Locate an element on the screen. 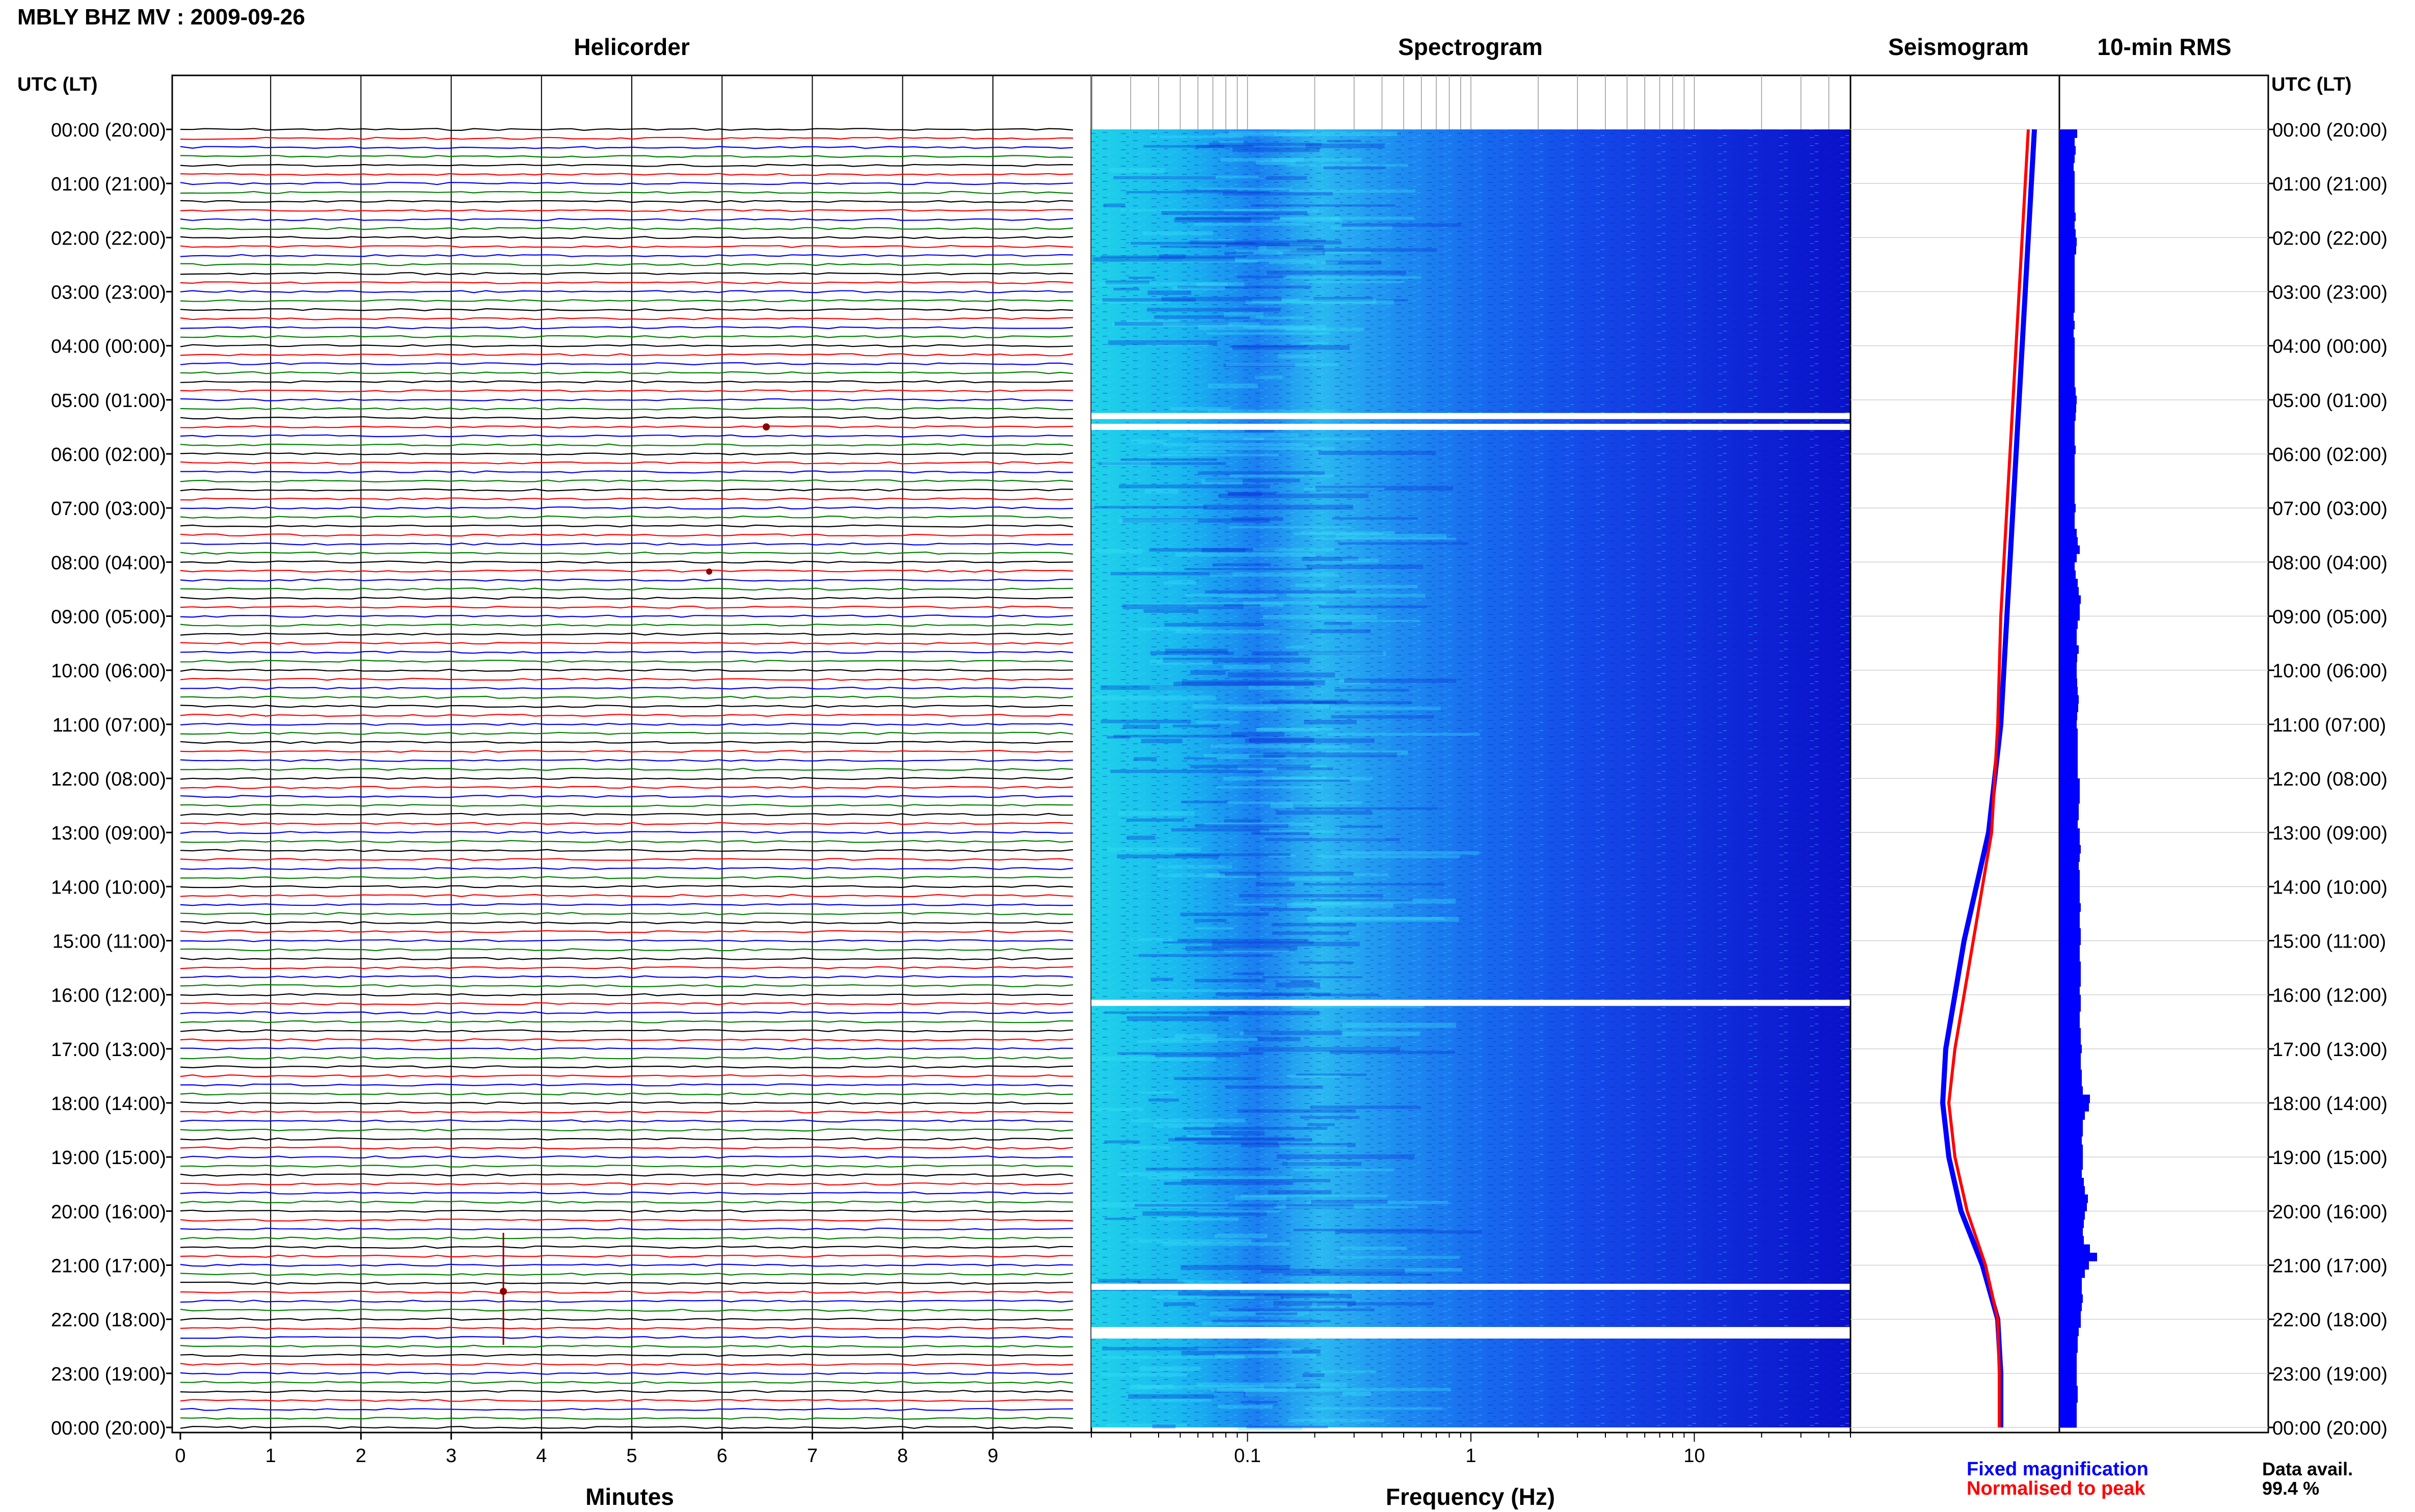 Image resolution: width=2415 pixels, height=1512 pixels. minute-tick-label: 8 is located at coordinates (902, 1456).